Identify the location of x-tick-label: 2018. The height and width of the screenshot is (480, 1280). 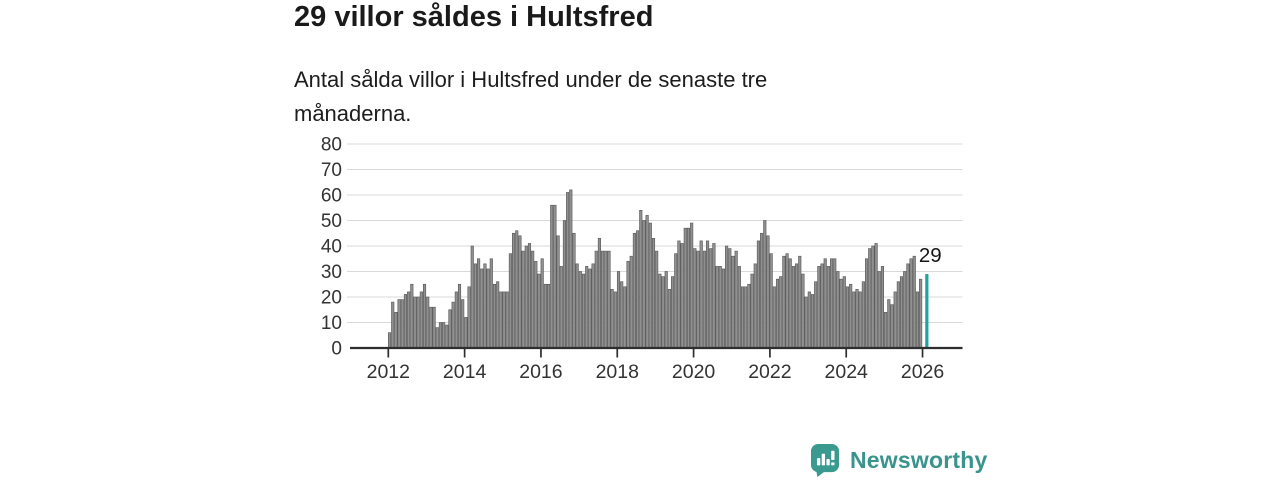
(617, 372).